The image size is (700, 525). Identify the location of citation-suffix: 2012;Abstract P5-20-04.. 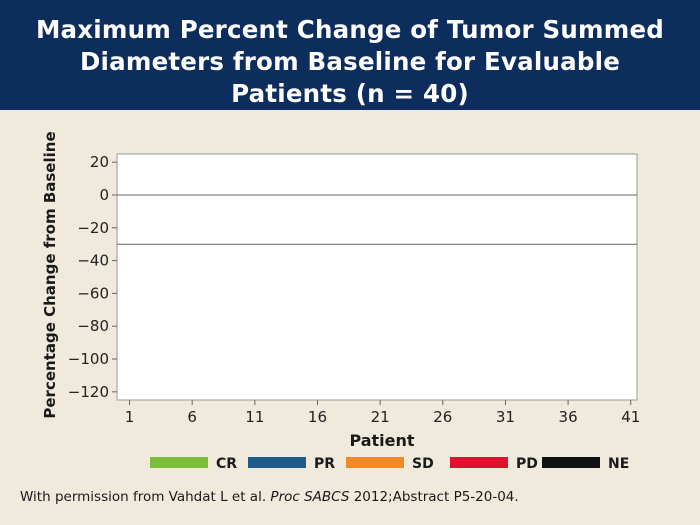
(434, 497).